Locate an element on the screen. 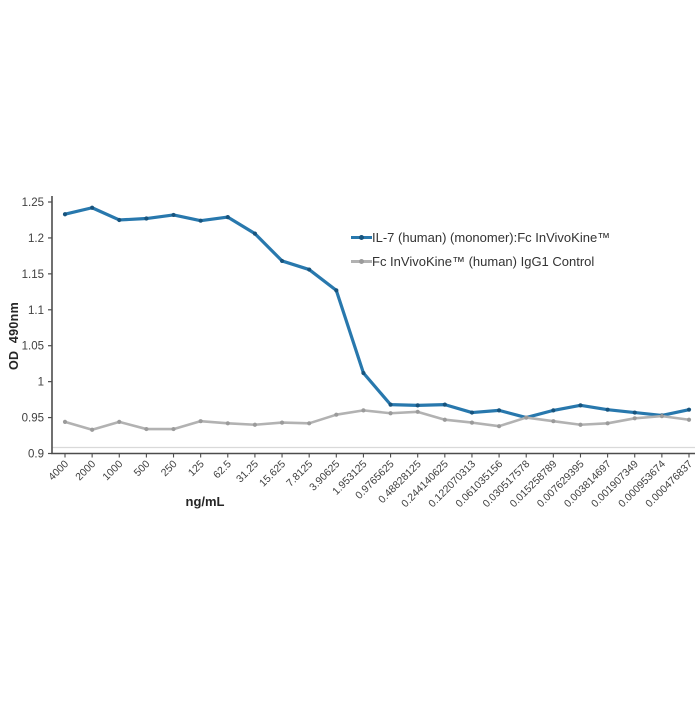 This screenshot has width=700, height=705. control-series-marker-icon is located at coordinates (361, 261).